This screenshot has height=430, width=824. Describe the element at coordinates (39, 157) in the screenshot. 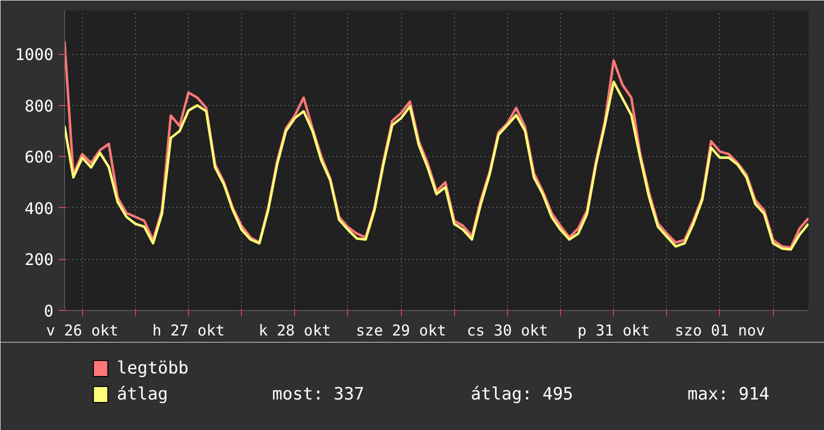

I see `y-tick-label: 600` at that location.